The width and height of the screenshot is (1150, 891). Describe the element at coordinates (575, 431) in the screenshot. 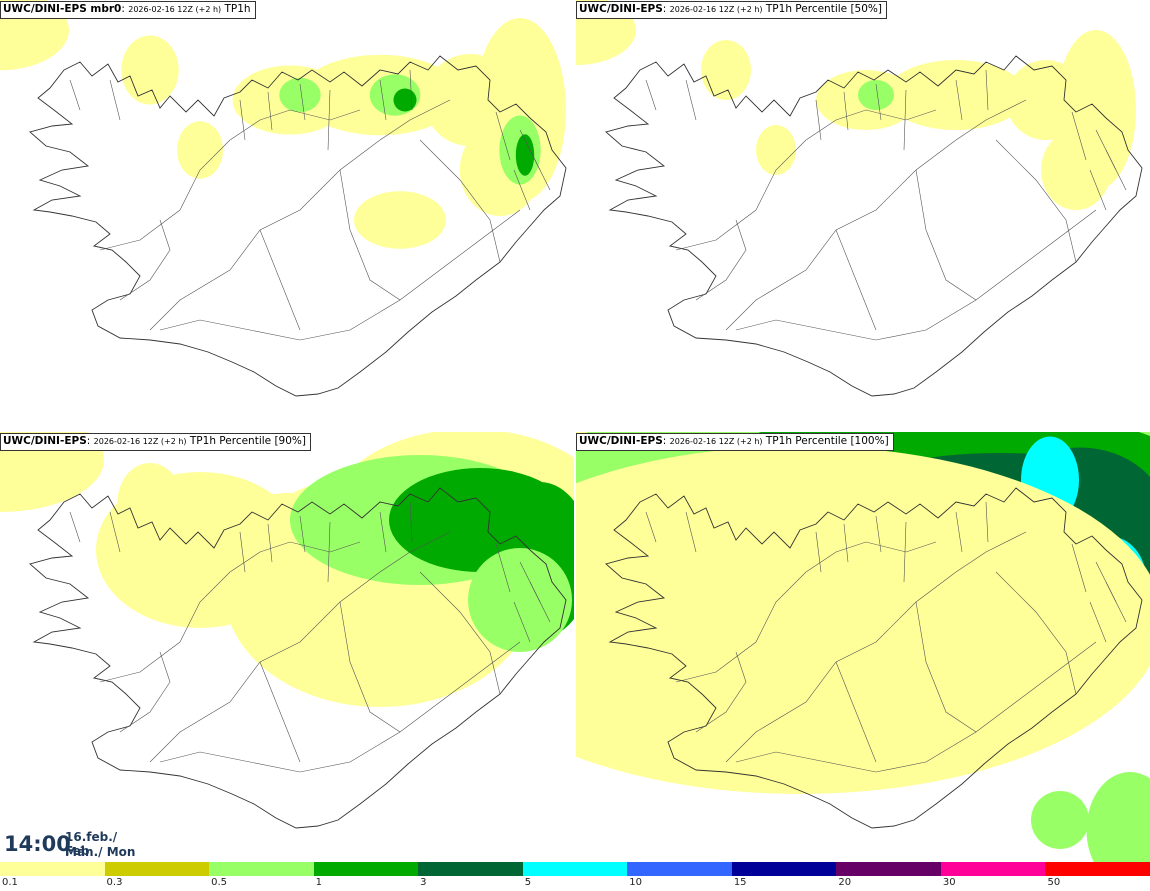

I see `panel-divider` at that location.